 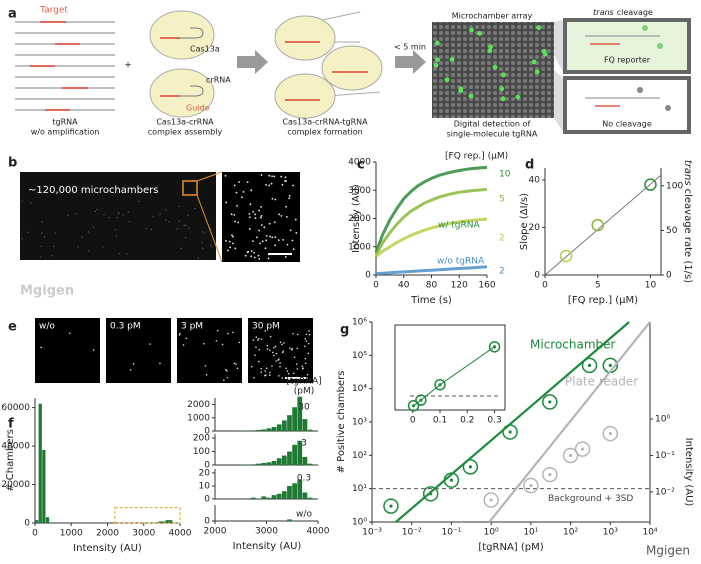 What do you see at coordinates (201, 439) in the screenshot?
I see `y-tick-label: 200` at bounding box center [201, 439].